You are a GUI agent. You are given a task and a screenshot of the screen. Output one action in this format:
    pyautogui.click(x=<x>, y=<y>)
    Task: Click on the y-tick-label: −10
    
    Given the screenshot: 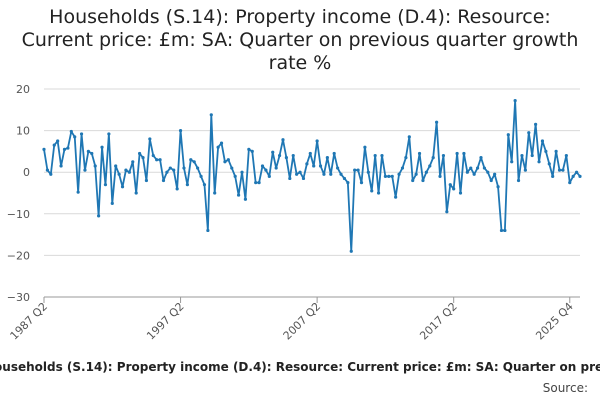 What is the action you would take?
    pyautogui.click(x=18, y=214)
    